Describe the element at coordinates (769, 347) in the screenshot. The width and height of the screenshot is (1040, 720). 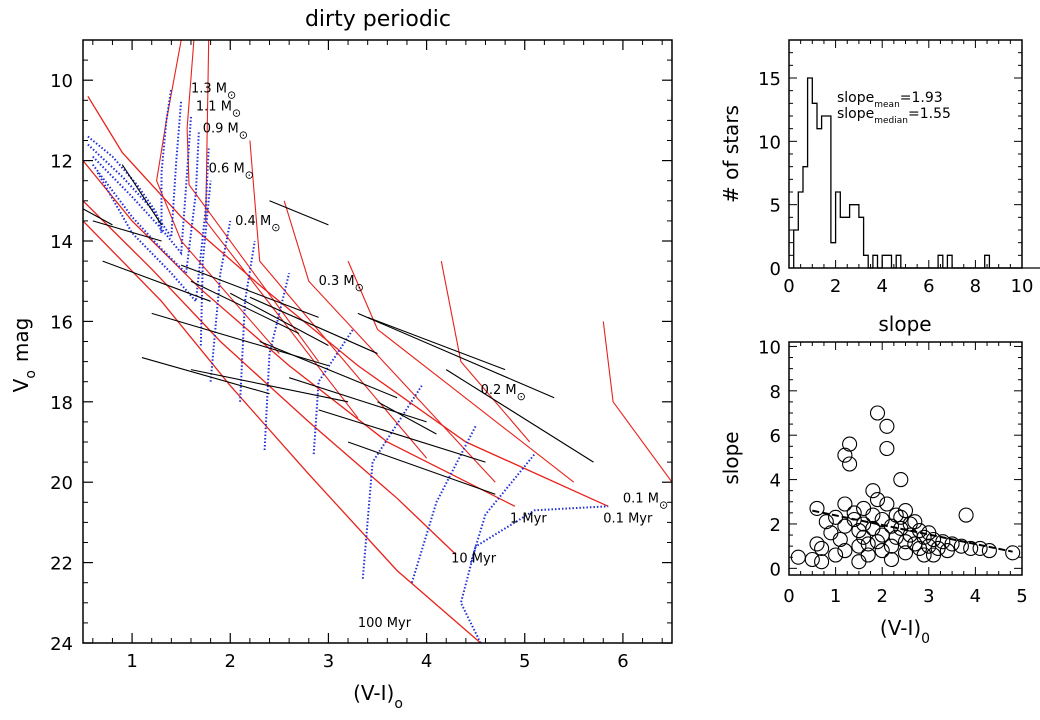
I see `scatter-y-tick-label: 10` at that location.